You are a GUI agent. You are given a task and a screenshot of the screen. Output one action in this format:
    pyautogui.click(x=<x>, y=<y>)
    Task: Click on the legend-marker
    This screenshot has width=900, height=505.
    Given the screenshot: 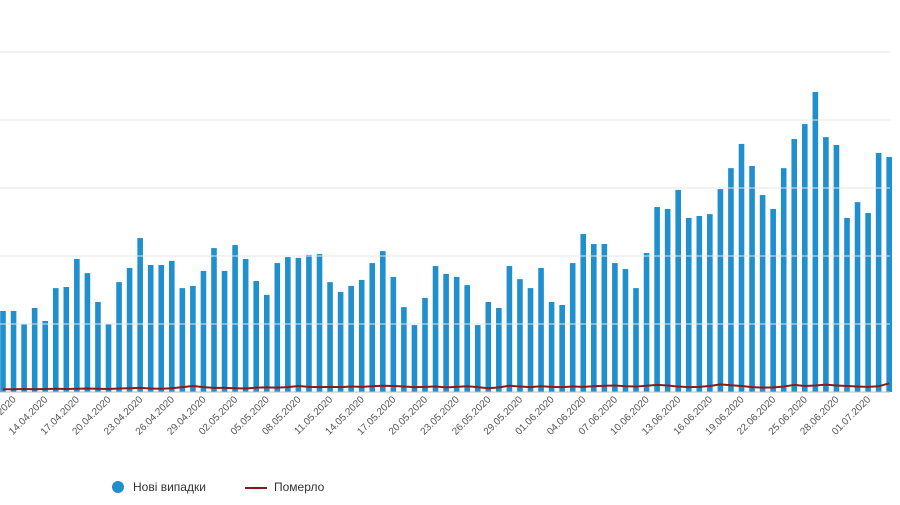 What is the action you would take?
    pyautogui.click(x=118, y=487)
    